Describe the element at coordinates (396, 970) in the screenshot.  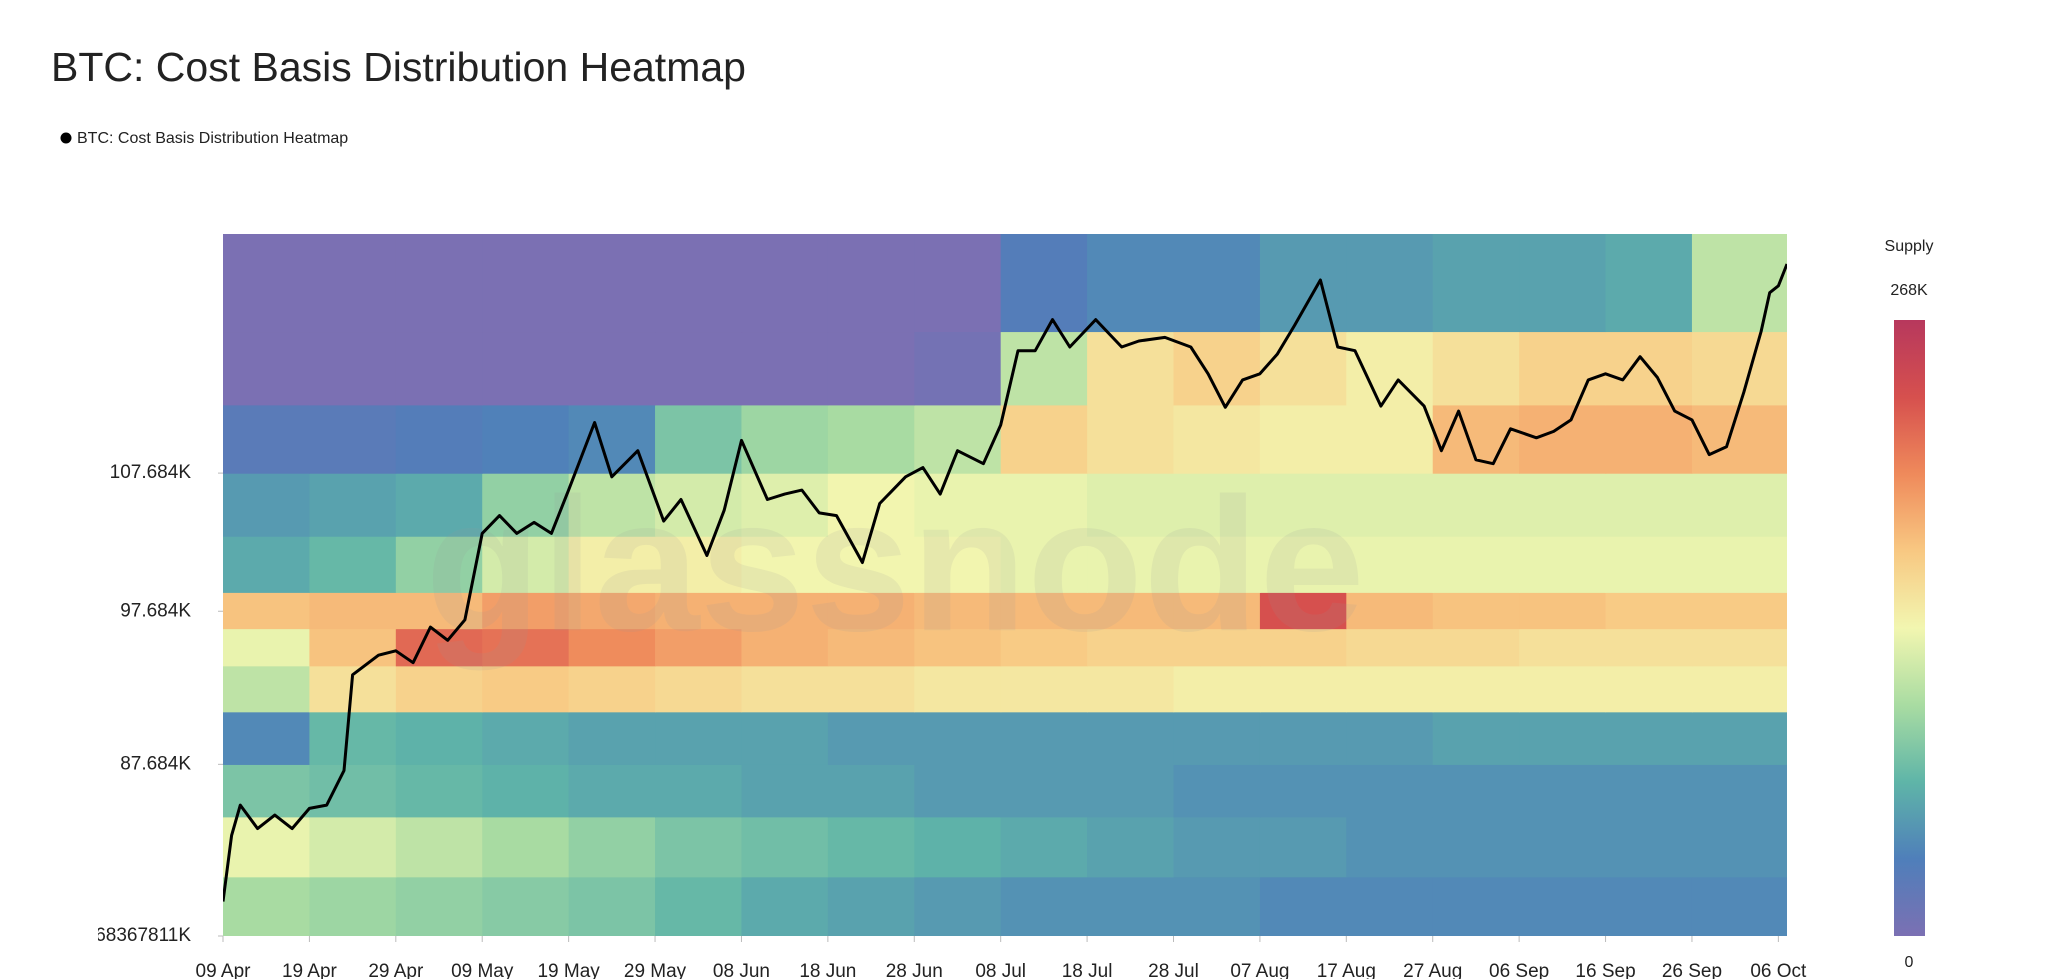
I see `x-tick-label: 29 Apr` at that location.